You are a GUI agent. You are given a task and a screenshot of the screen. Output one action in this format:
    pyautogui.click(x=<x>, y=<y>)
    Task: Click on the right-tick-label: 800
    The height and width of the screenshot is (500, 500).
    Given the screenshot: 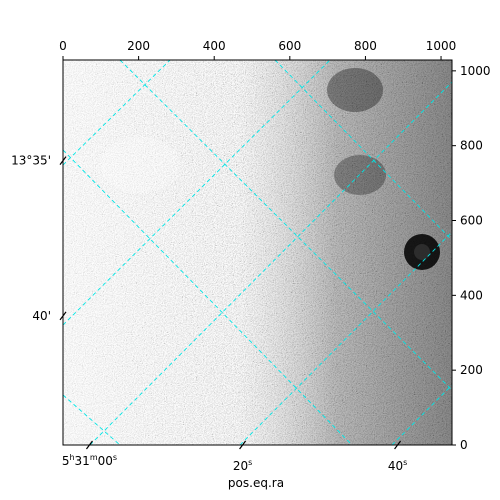 What is the action you would take?
    pyautogui.click(x=471, y=146)
    